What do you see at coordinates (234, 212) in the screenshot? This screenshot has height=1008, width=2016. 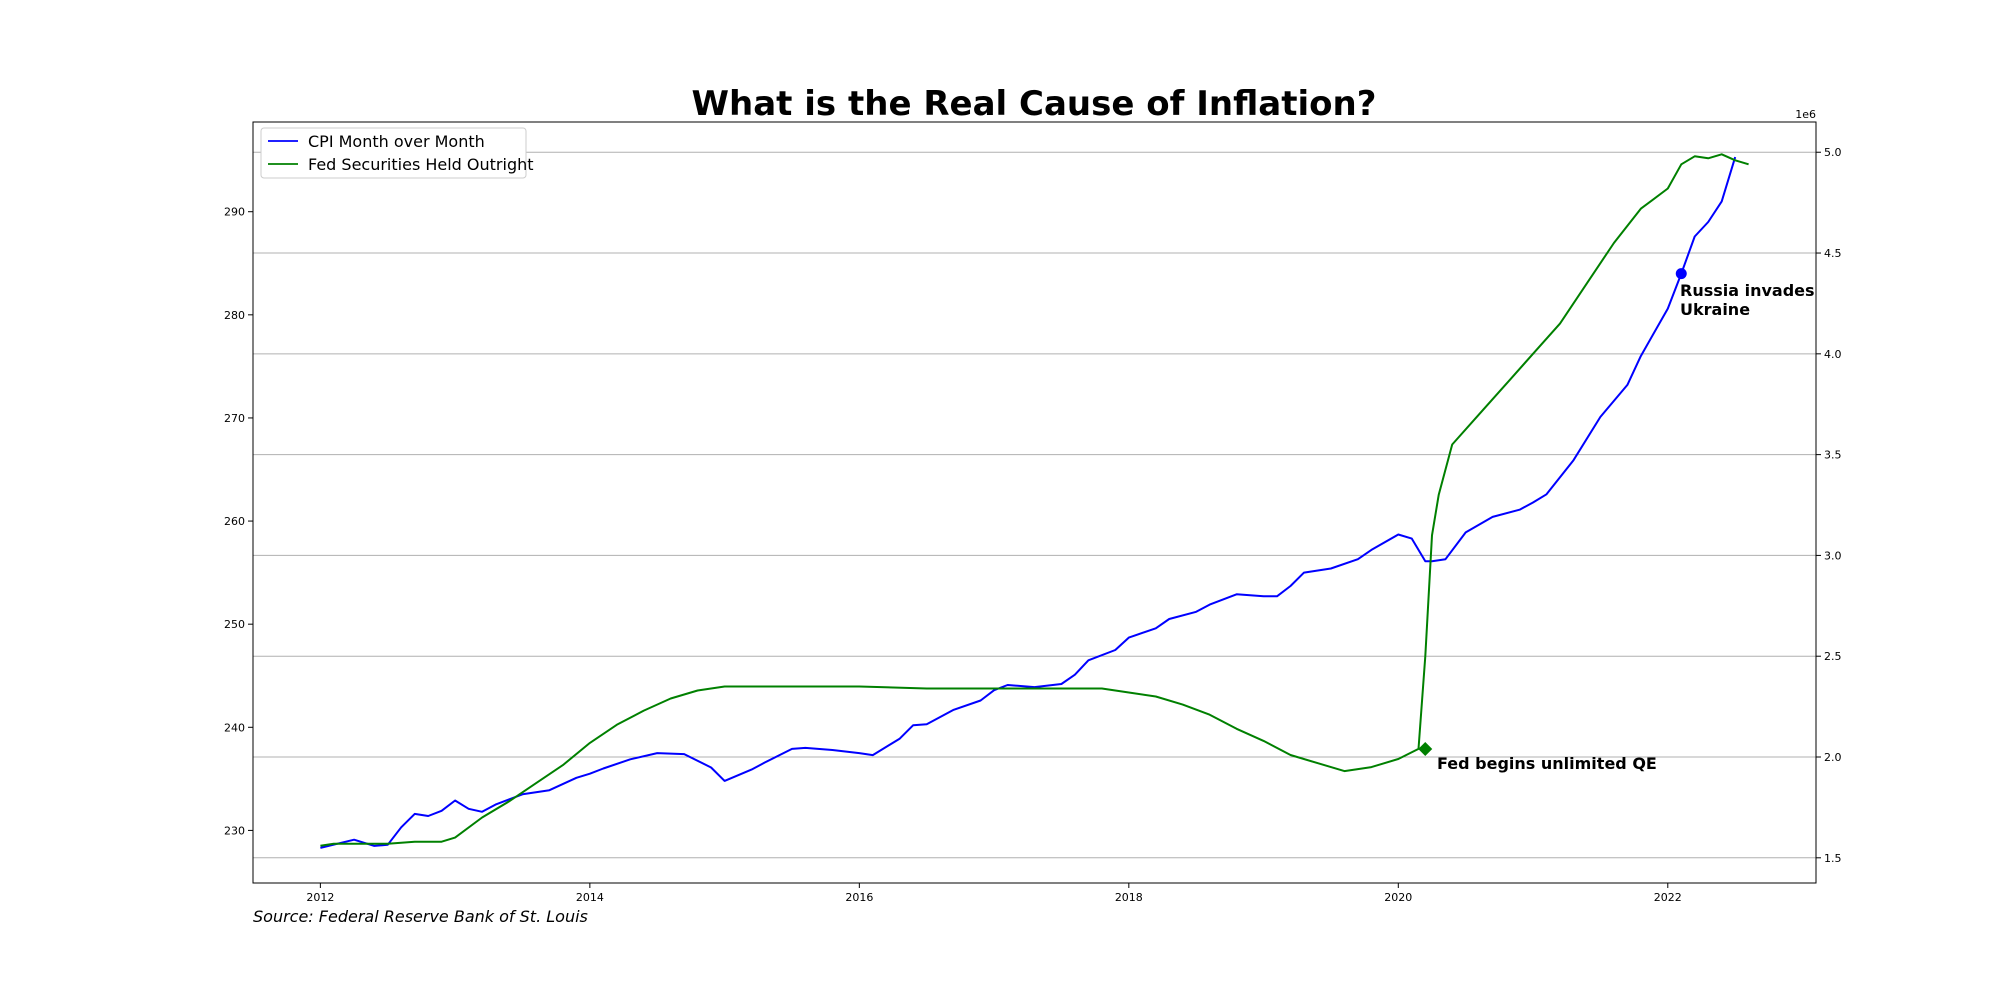 I see `y-left-tick-label: 290` at bounding box center [234, 212].